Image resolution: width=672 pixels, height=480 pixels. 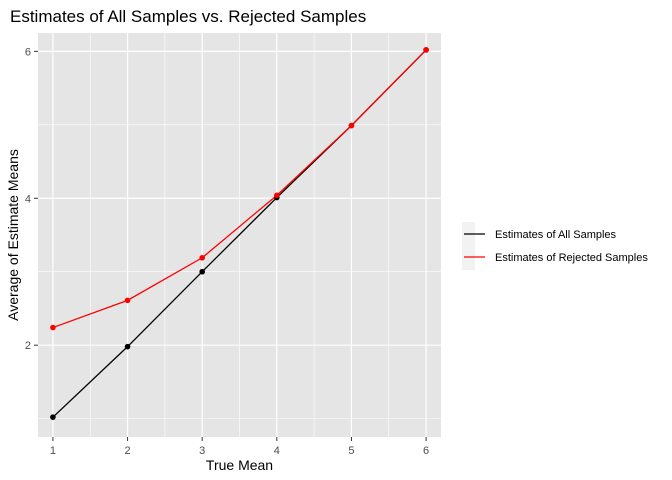 What do you see at coordinates (28, 199) in the screenshot?
I see `y-tick-label: 4` at bounding box center [28, 199].